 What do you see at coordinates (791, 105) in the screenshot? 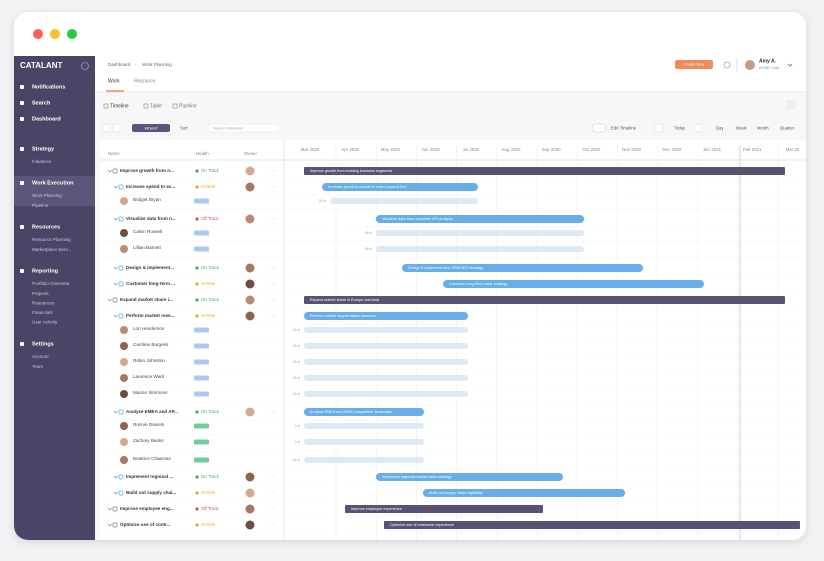
I see `collapse-button` at bounding box center [791, 105].